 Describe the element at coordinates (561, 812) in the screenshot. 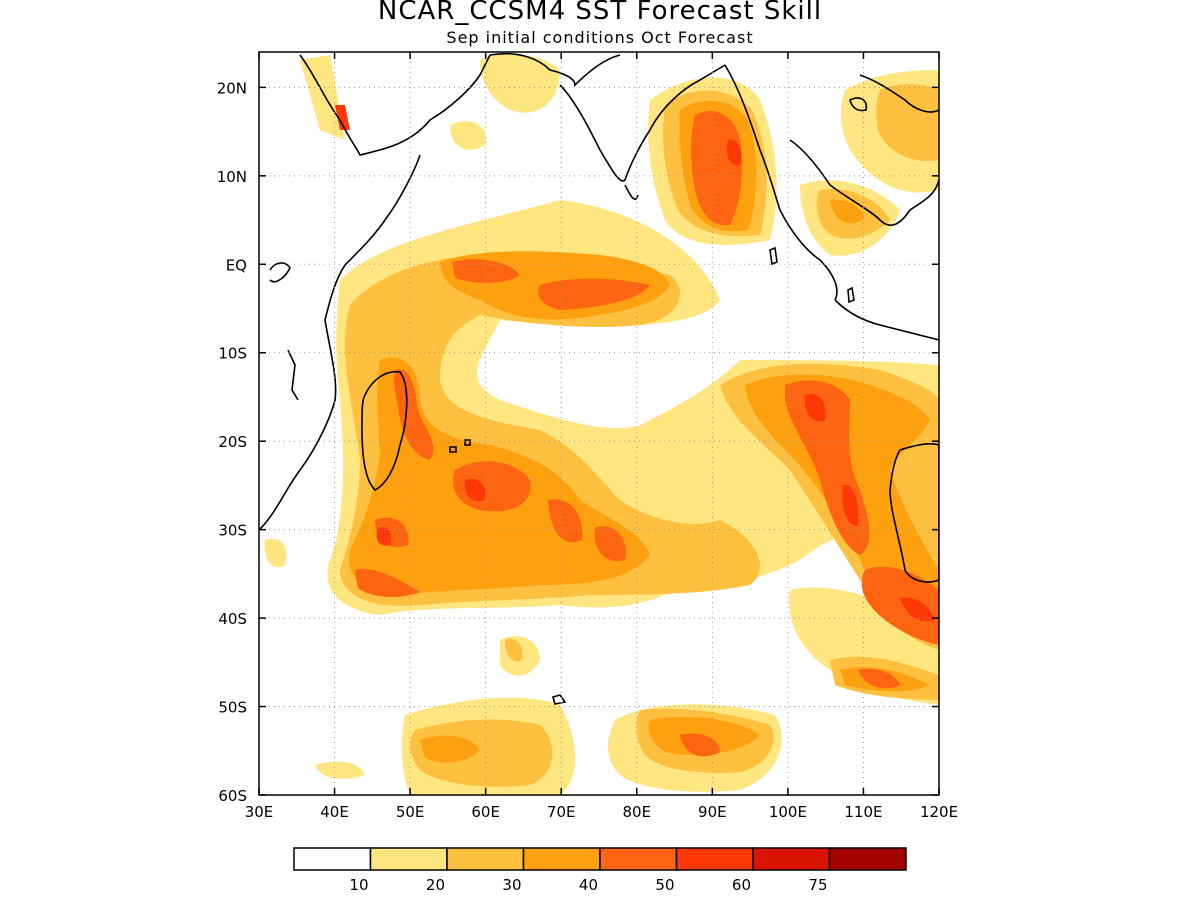

I see `lon-tick-label: 70E` at that location.